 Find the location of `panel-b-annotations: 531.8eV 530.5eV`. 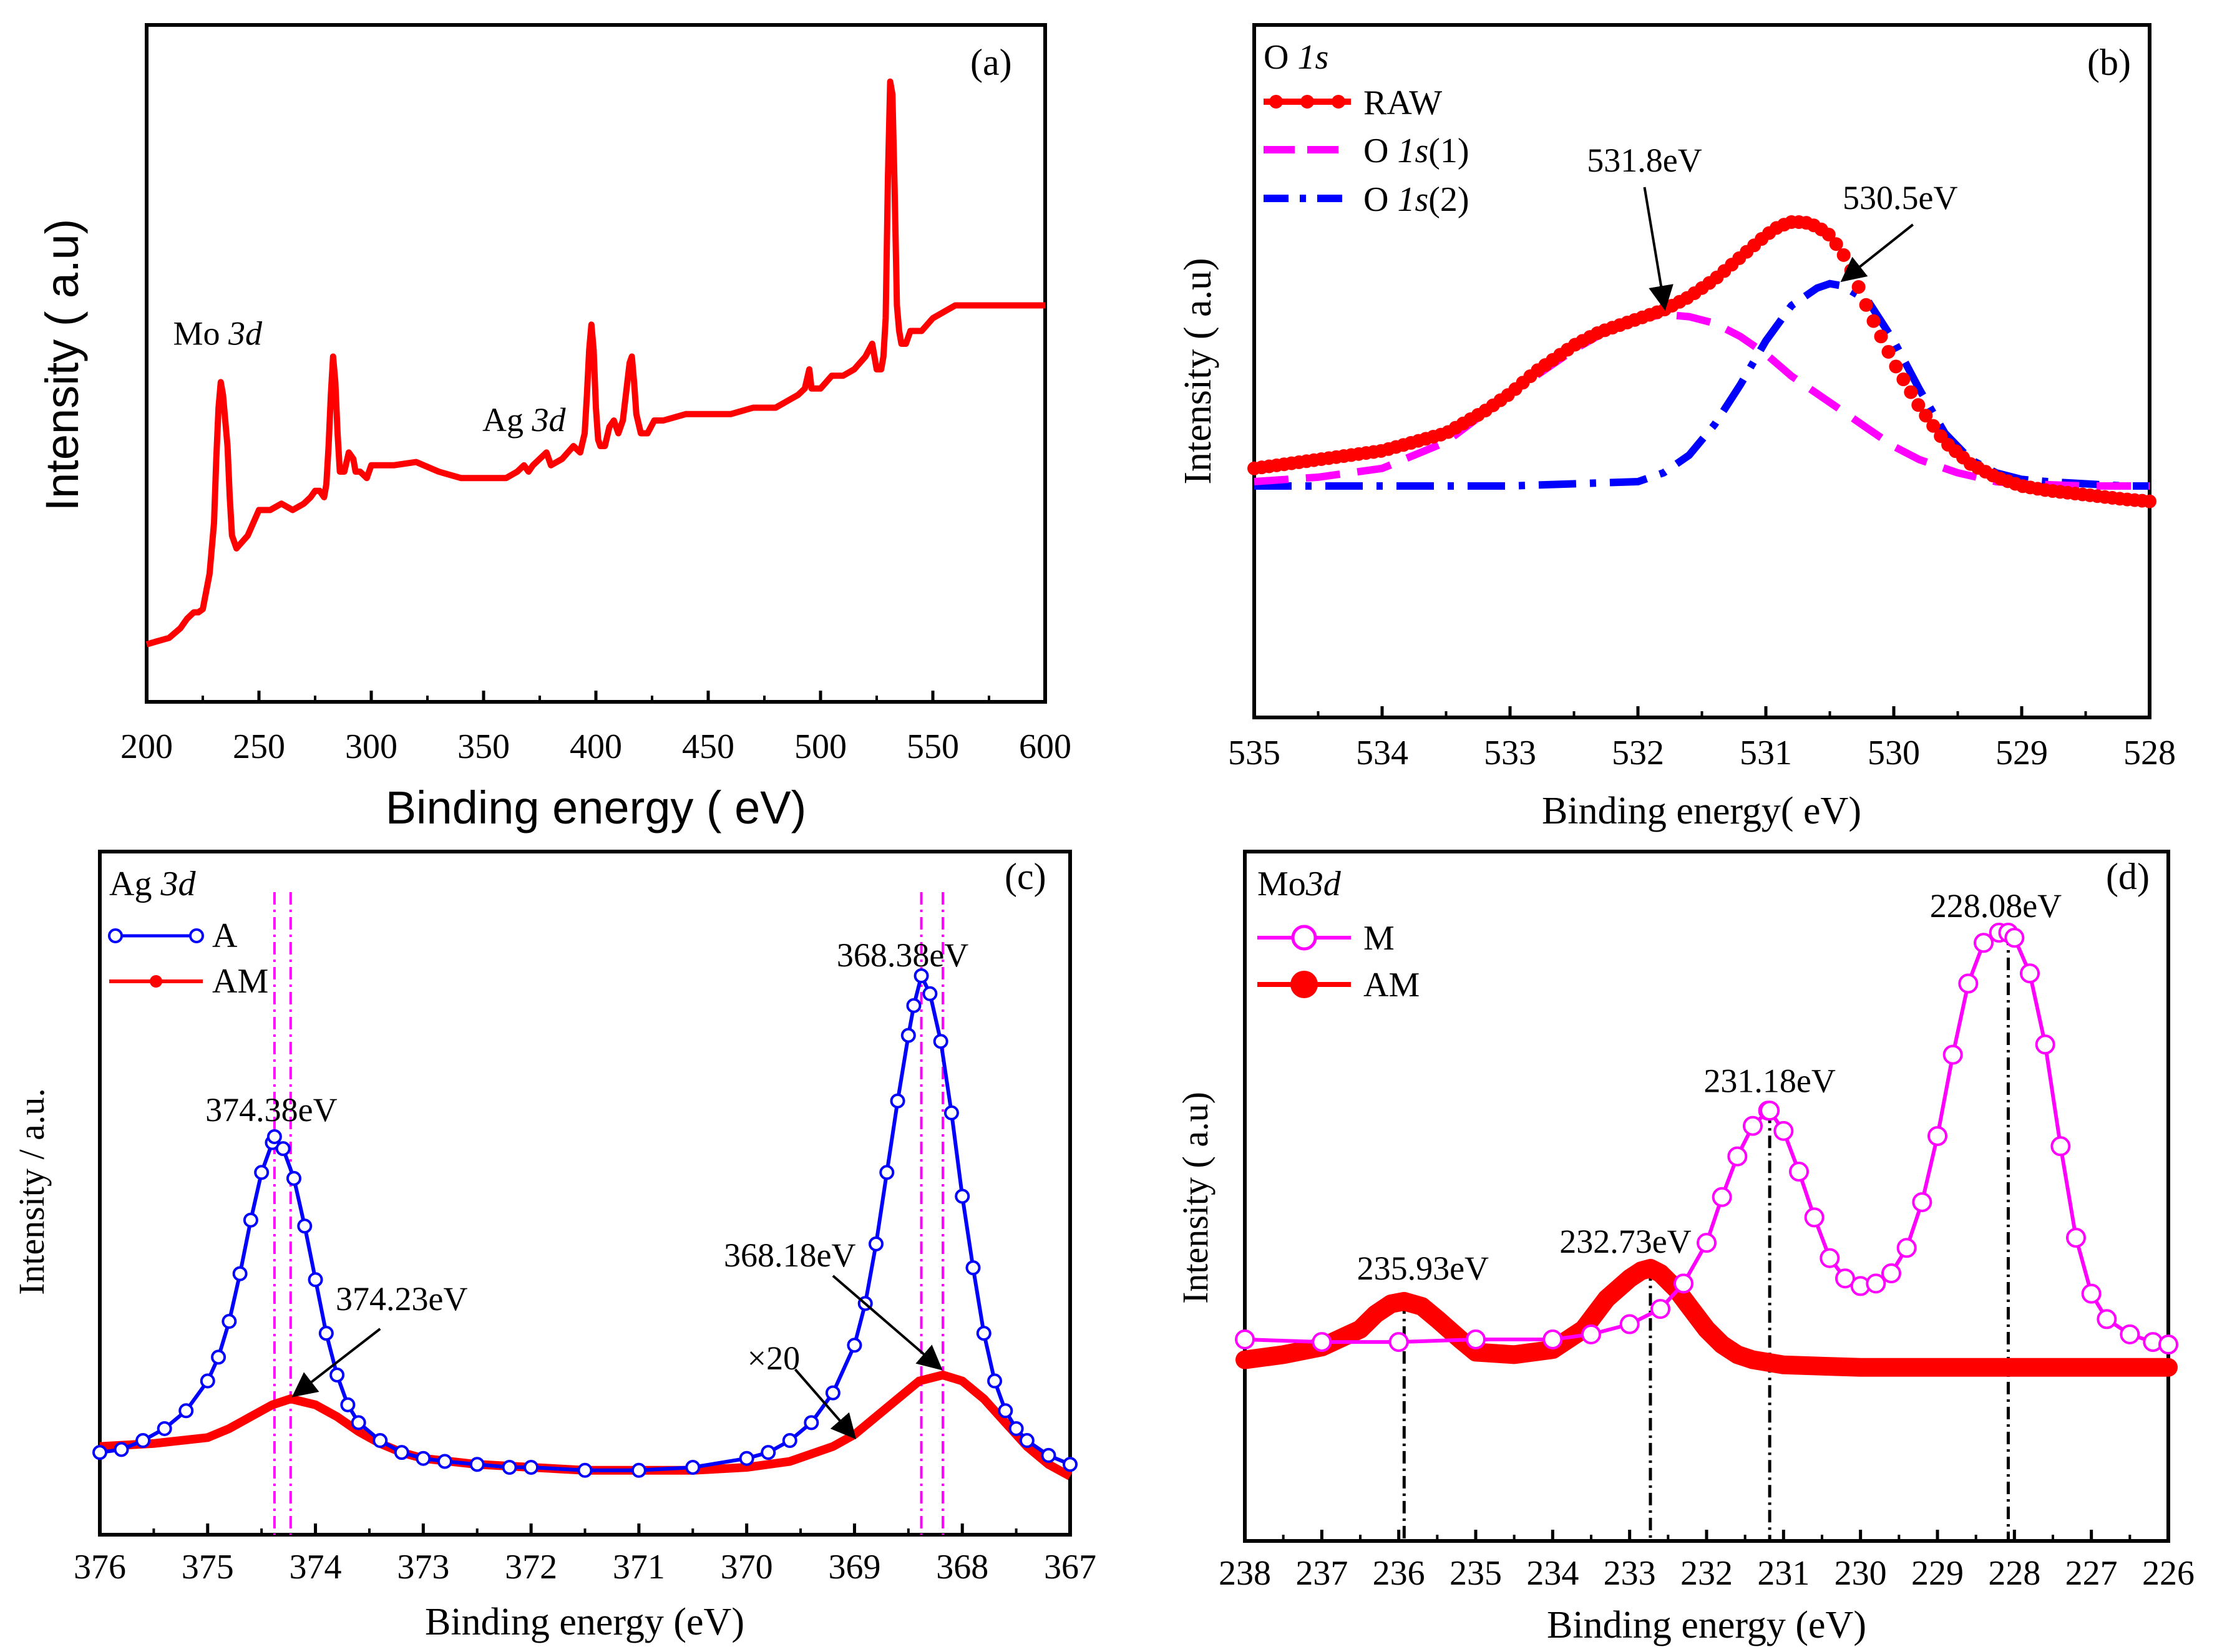

panel-b-annotations: 531.8eV 530.5eV is located at coordinates (1772, 226).